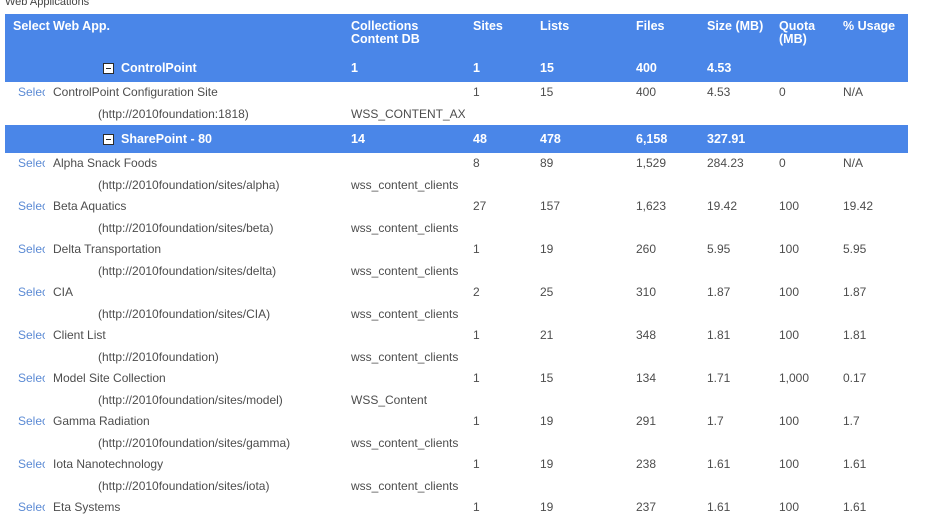 Image resolution: width=926 pixels, height=522 pixels. What do you see at coordinates (476, 68) in the screenshot?
I see `group-sites-cell: 1` at bounding box center [476, 68].